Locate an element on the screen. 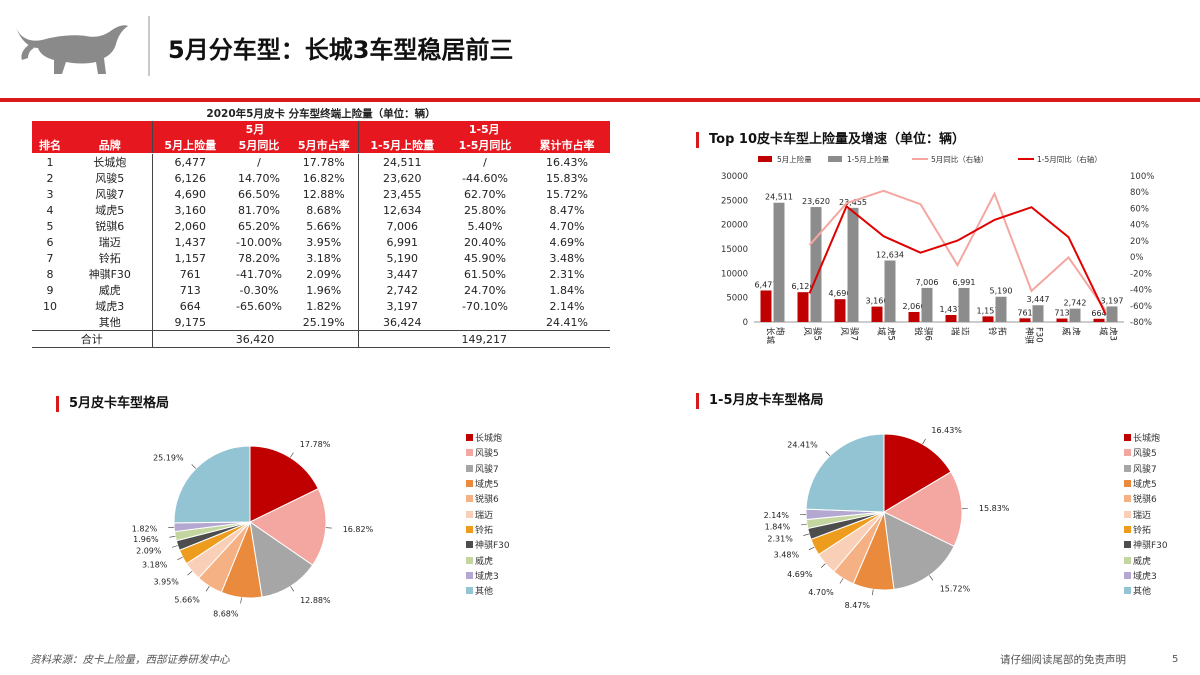 The height and width of the screenshot is (675, 1200). table-cell: 6,477 is located at coordinates (189, 161).